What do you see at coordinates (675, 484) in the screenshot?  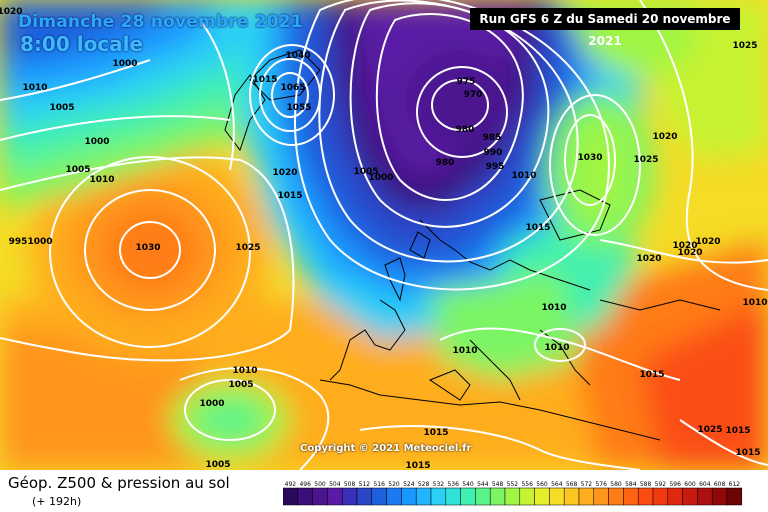 I see `legend-tick-label: 596` at bounding box center [675, 484].